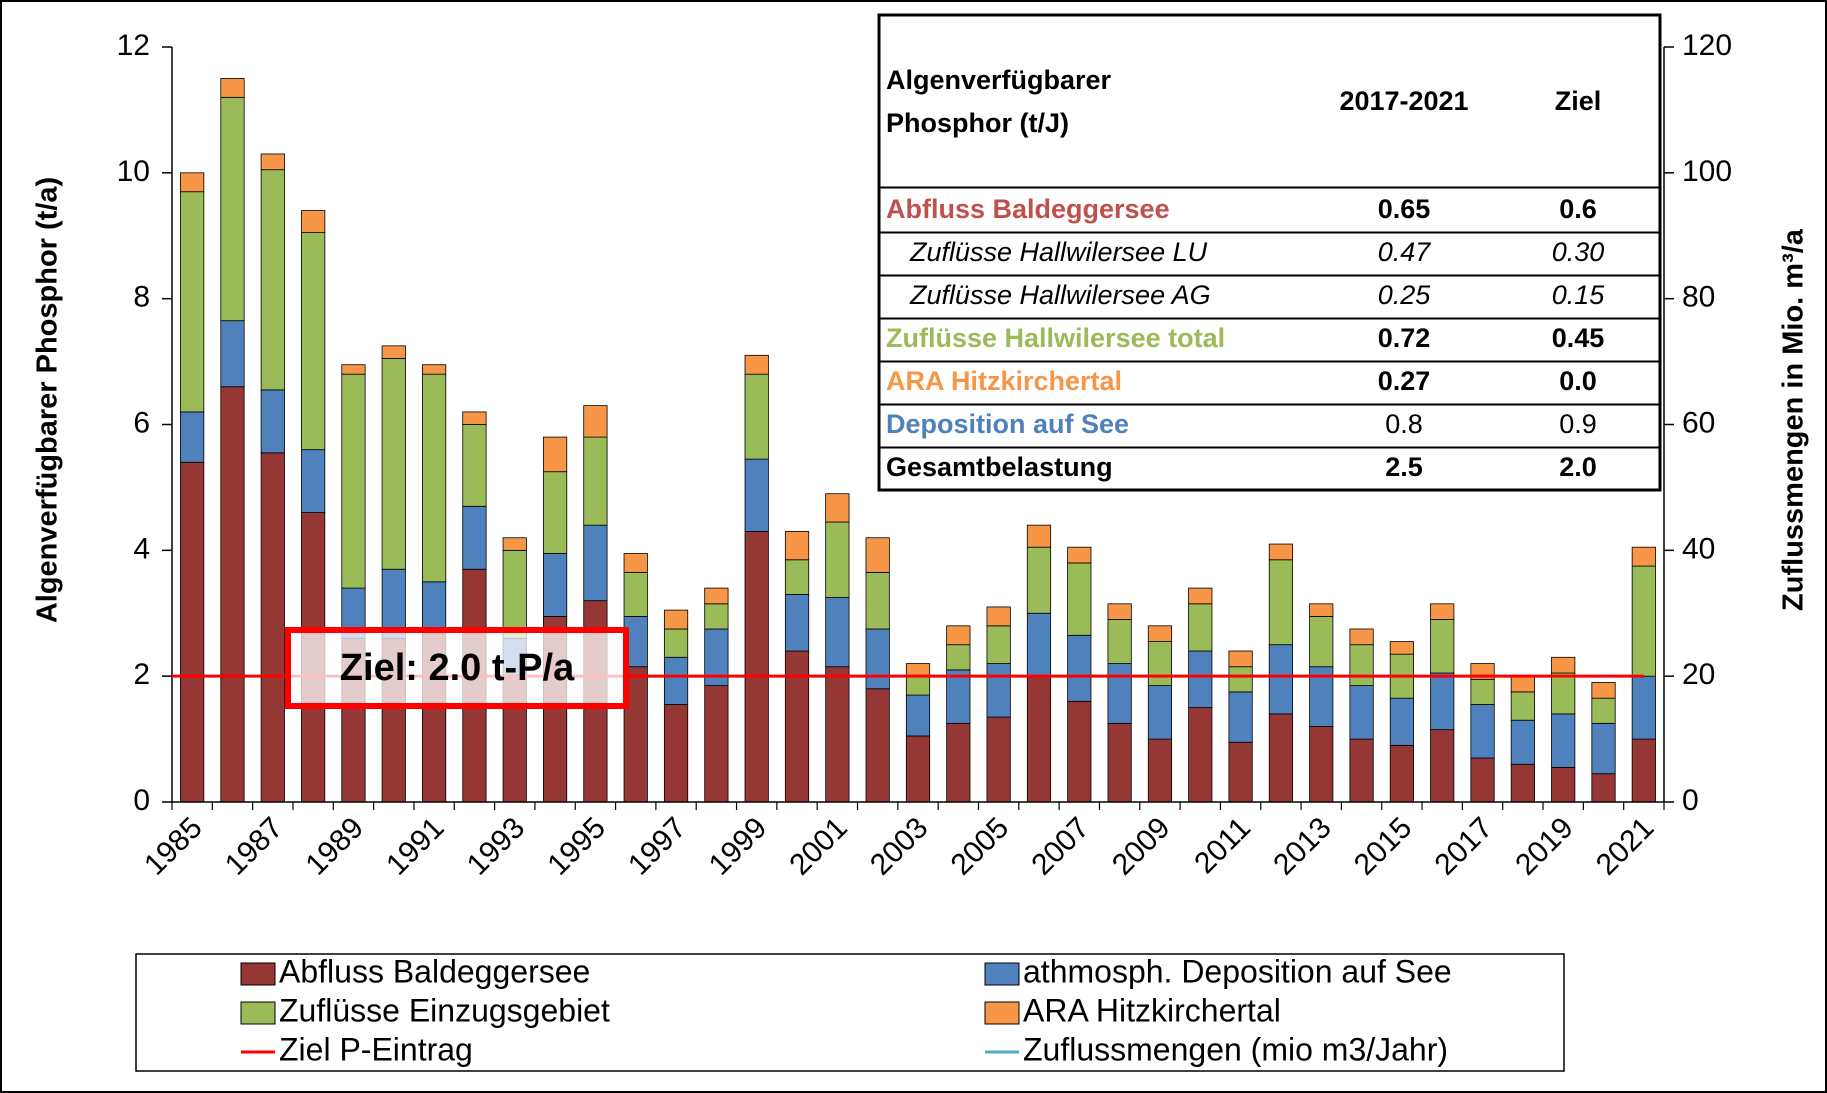 The height and width of the screenshot is (1093, 1827). What do you see at coordinates (1578, 252) in the screenshot?
I see `table-cell: 0.30` at bounding box center [1578, 252].